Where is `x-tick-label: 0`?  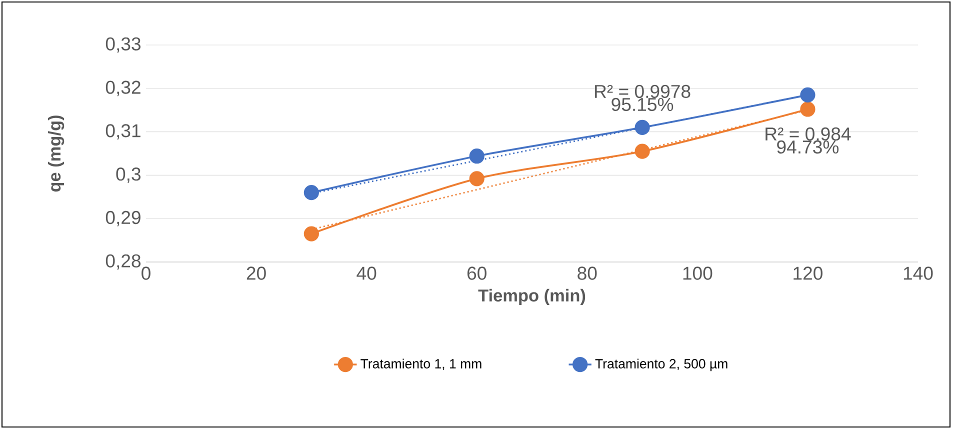
x-tick-label: 0 is located at coordinates (146, 273).